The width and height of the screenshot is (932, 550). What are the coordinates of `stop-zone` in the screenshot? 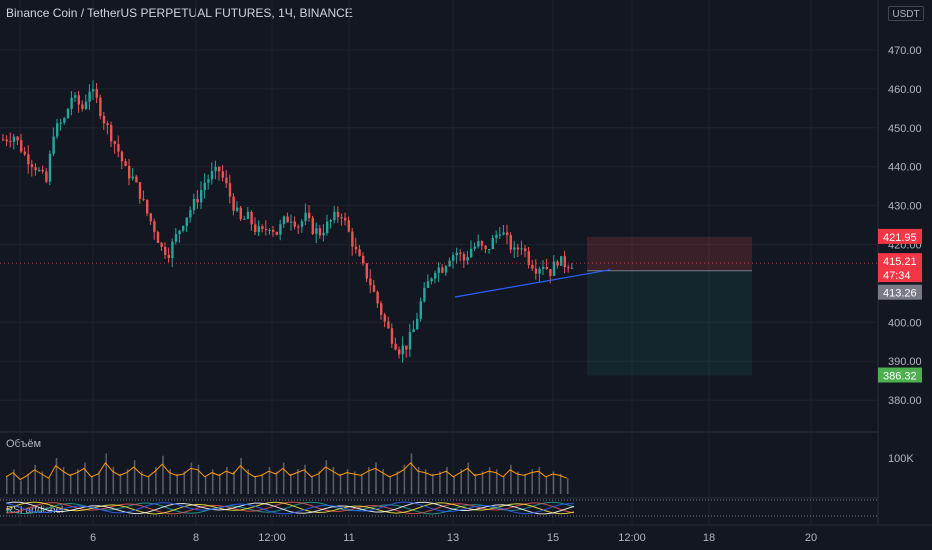 It's located at (669, 253).